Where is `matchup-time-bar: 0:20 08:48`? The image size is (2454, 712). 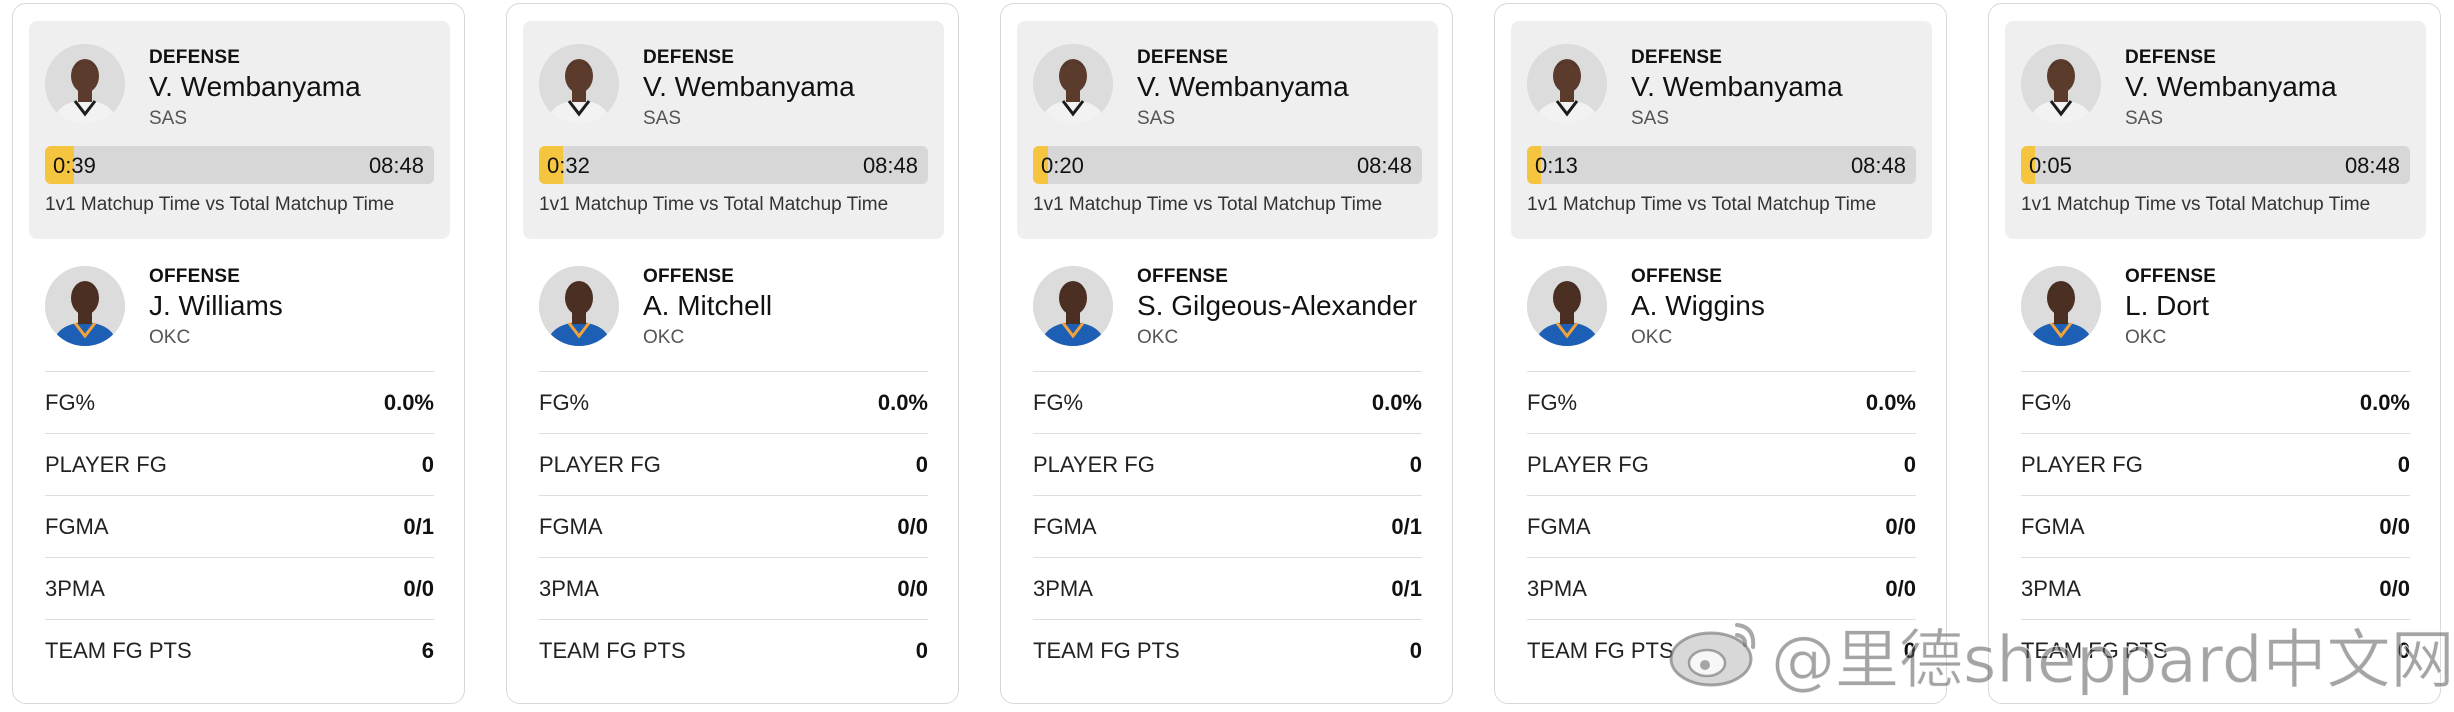
matchup-time-bar: 0:20 08:48 is located at coordinates (1227, 165).